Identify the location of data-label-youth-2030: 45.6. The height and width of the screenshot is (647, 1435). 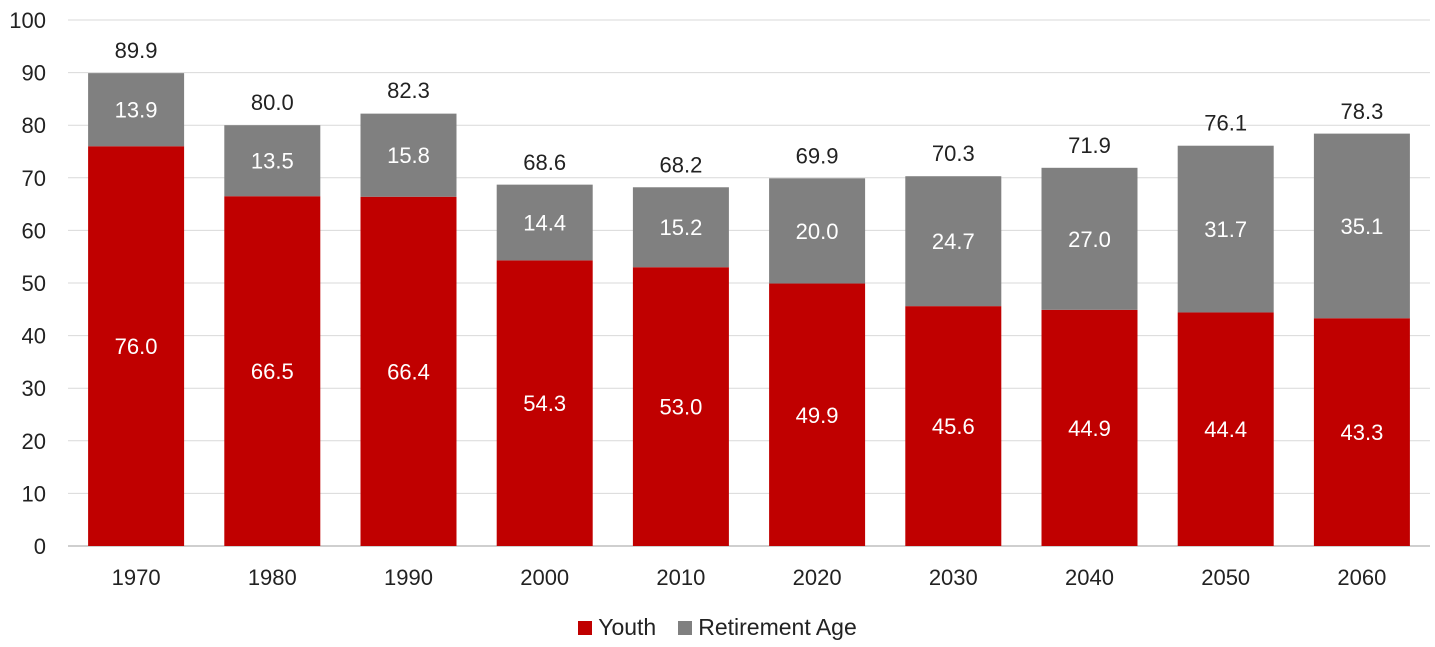
(953, 426).